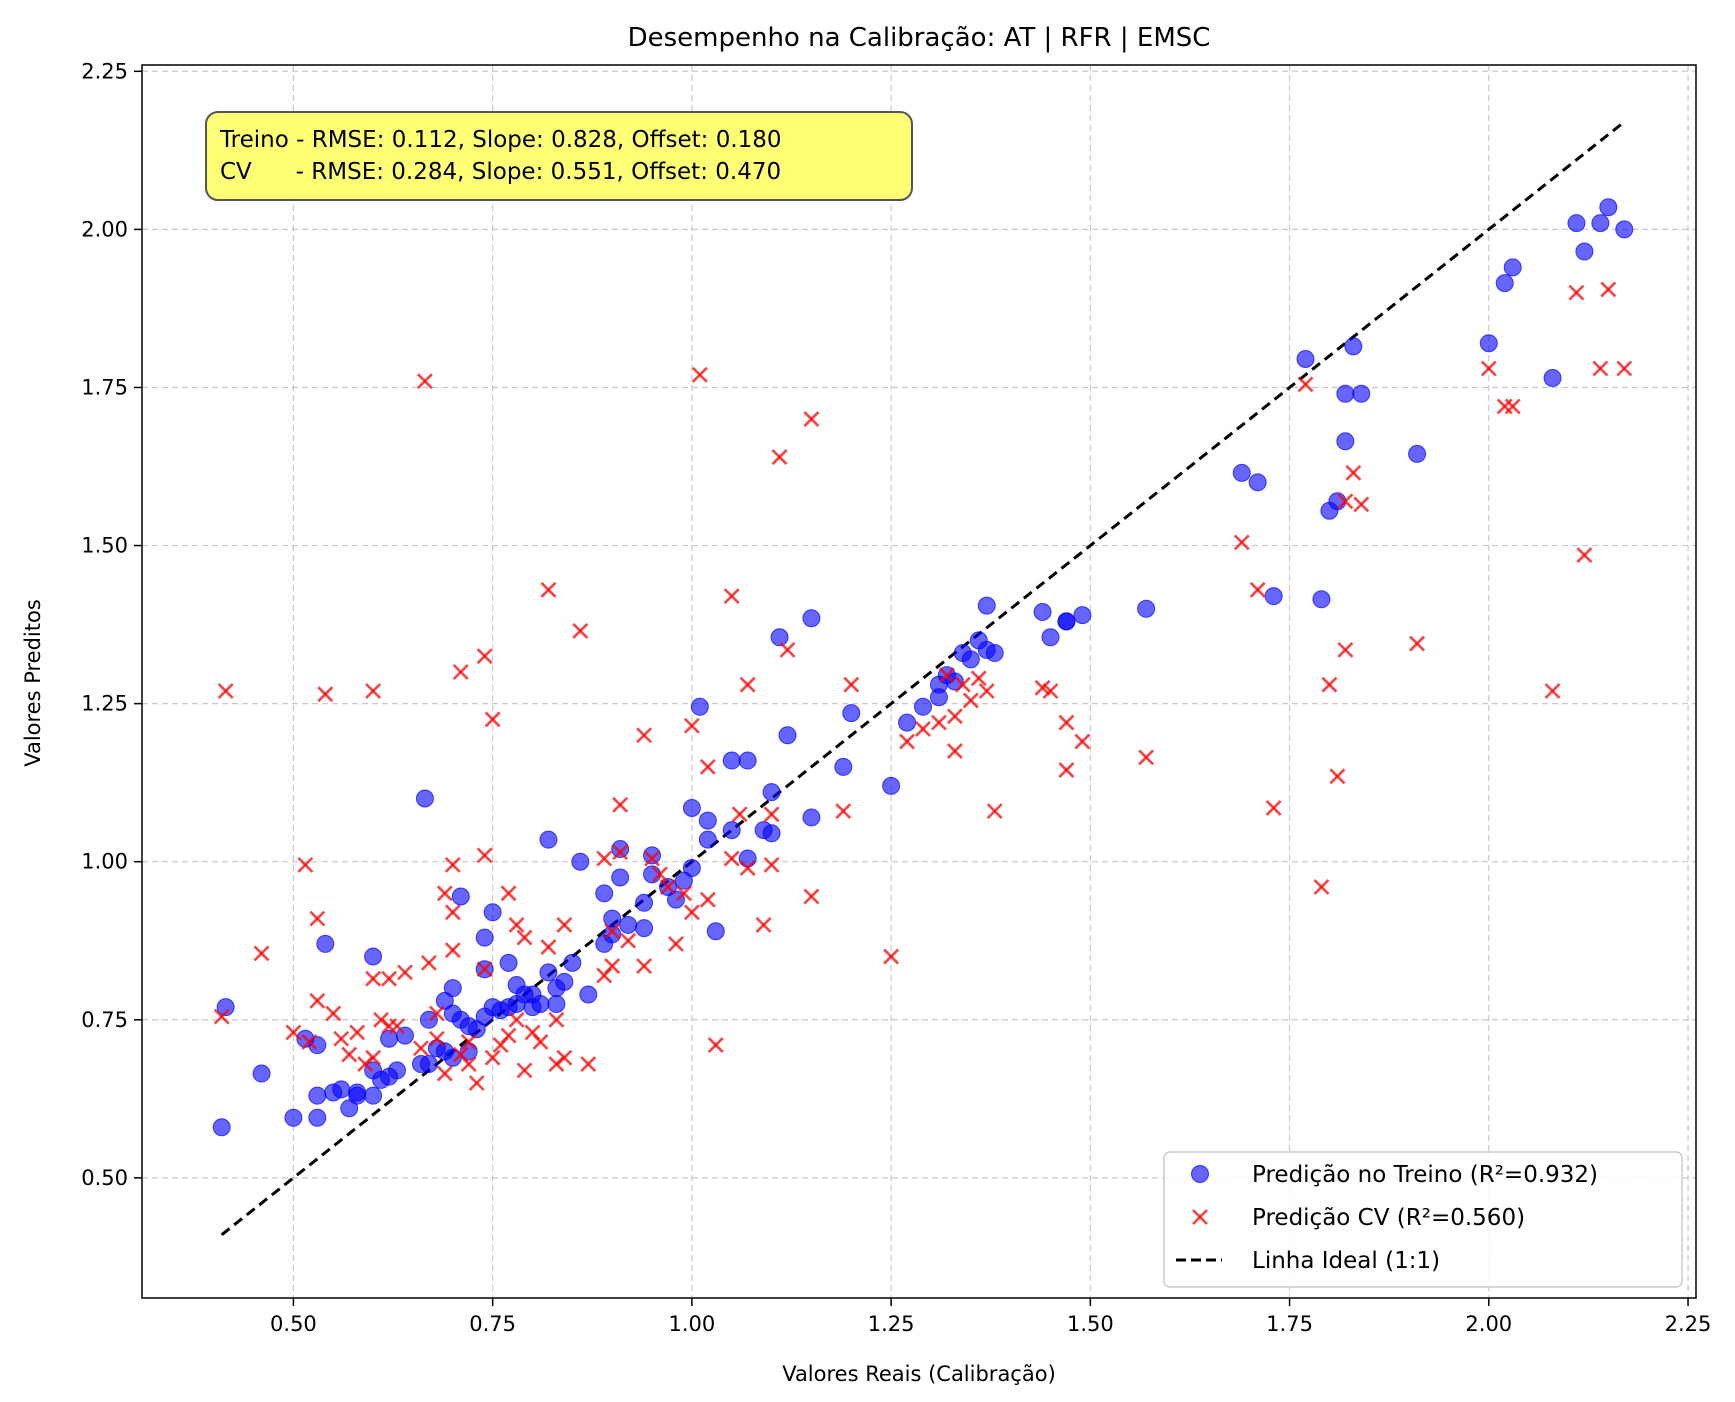 The image size is (1735, 1402). Describe the element at coordinates (1289, 1324) in the screenshot. I see `x-tick-label: 1.75` at that location.